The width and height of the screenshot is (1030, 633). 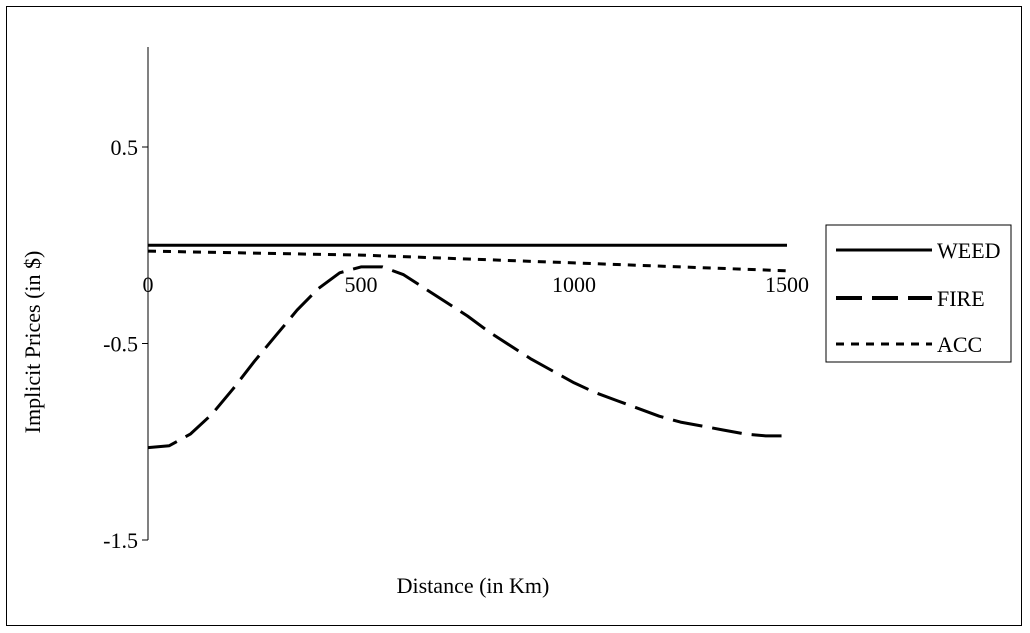 I want to click on legend-label-acc: ACC, so click(x=959, y=344).